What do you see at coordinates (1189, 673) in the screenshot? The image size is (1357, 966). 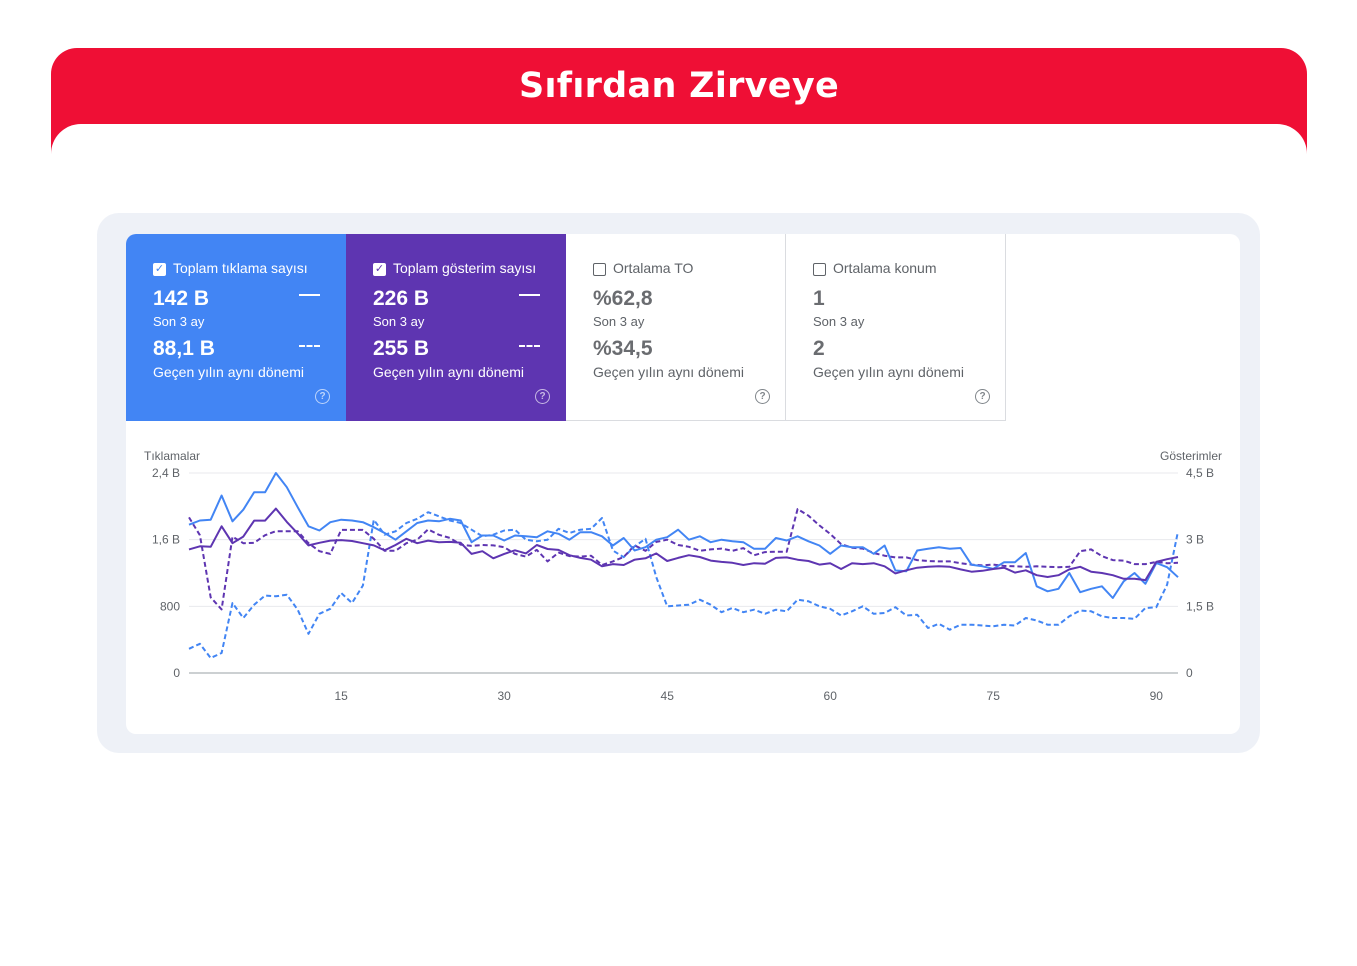 I see `y-tick-label-right: 0` at bounding box center [1189, 673].